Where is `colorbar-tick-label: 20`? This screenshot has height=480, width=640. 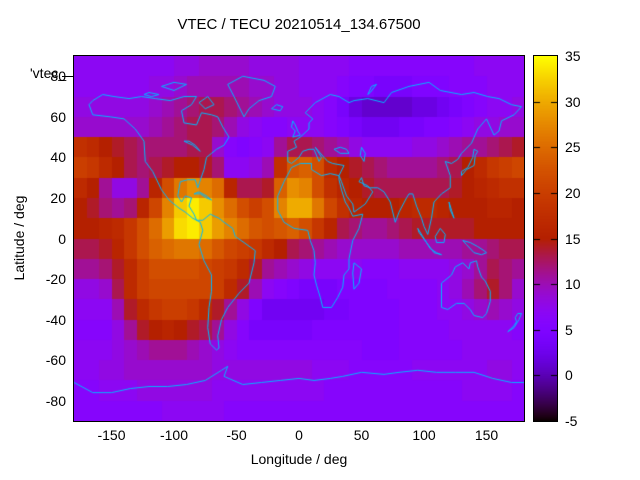
colorbar-tick-label: 20 is located at coordinates (573, 192).